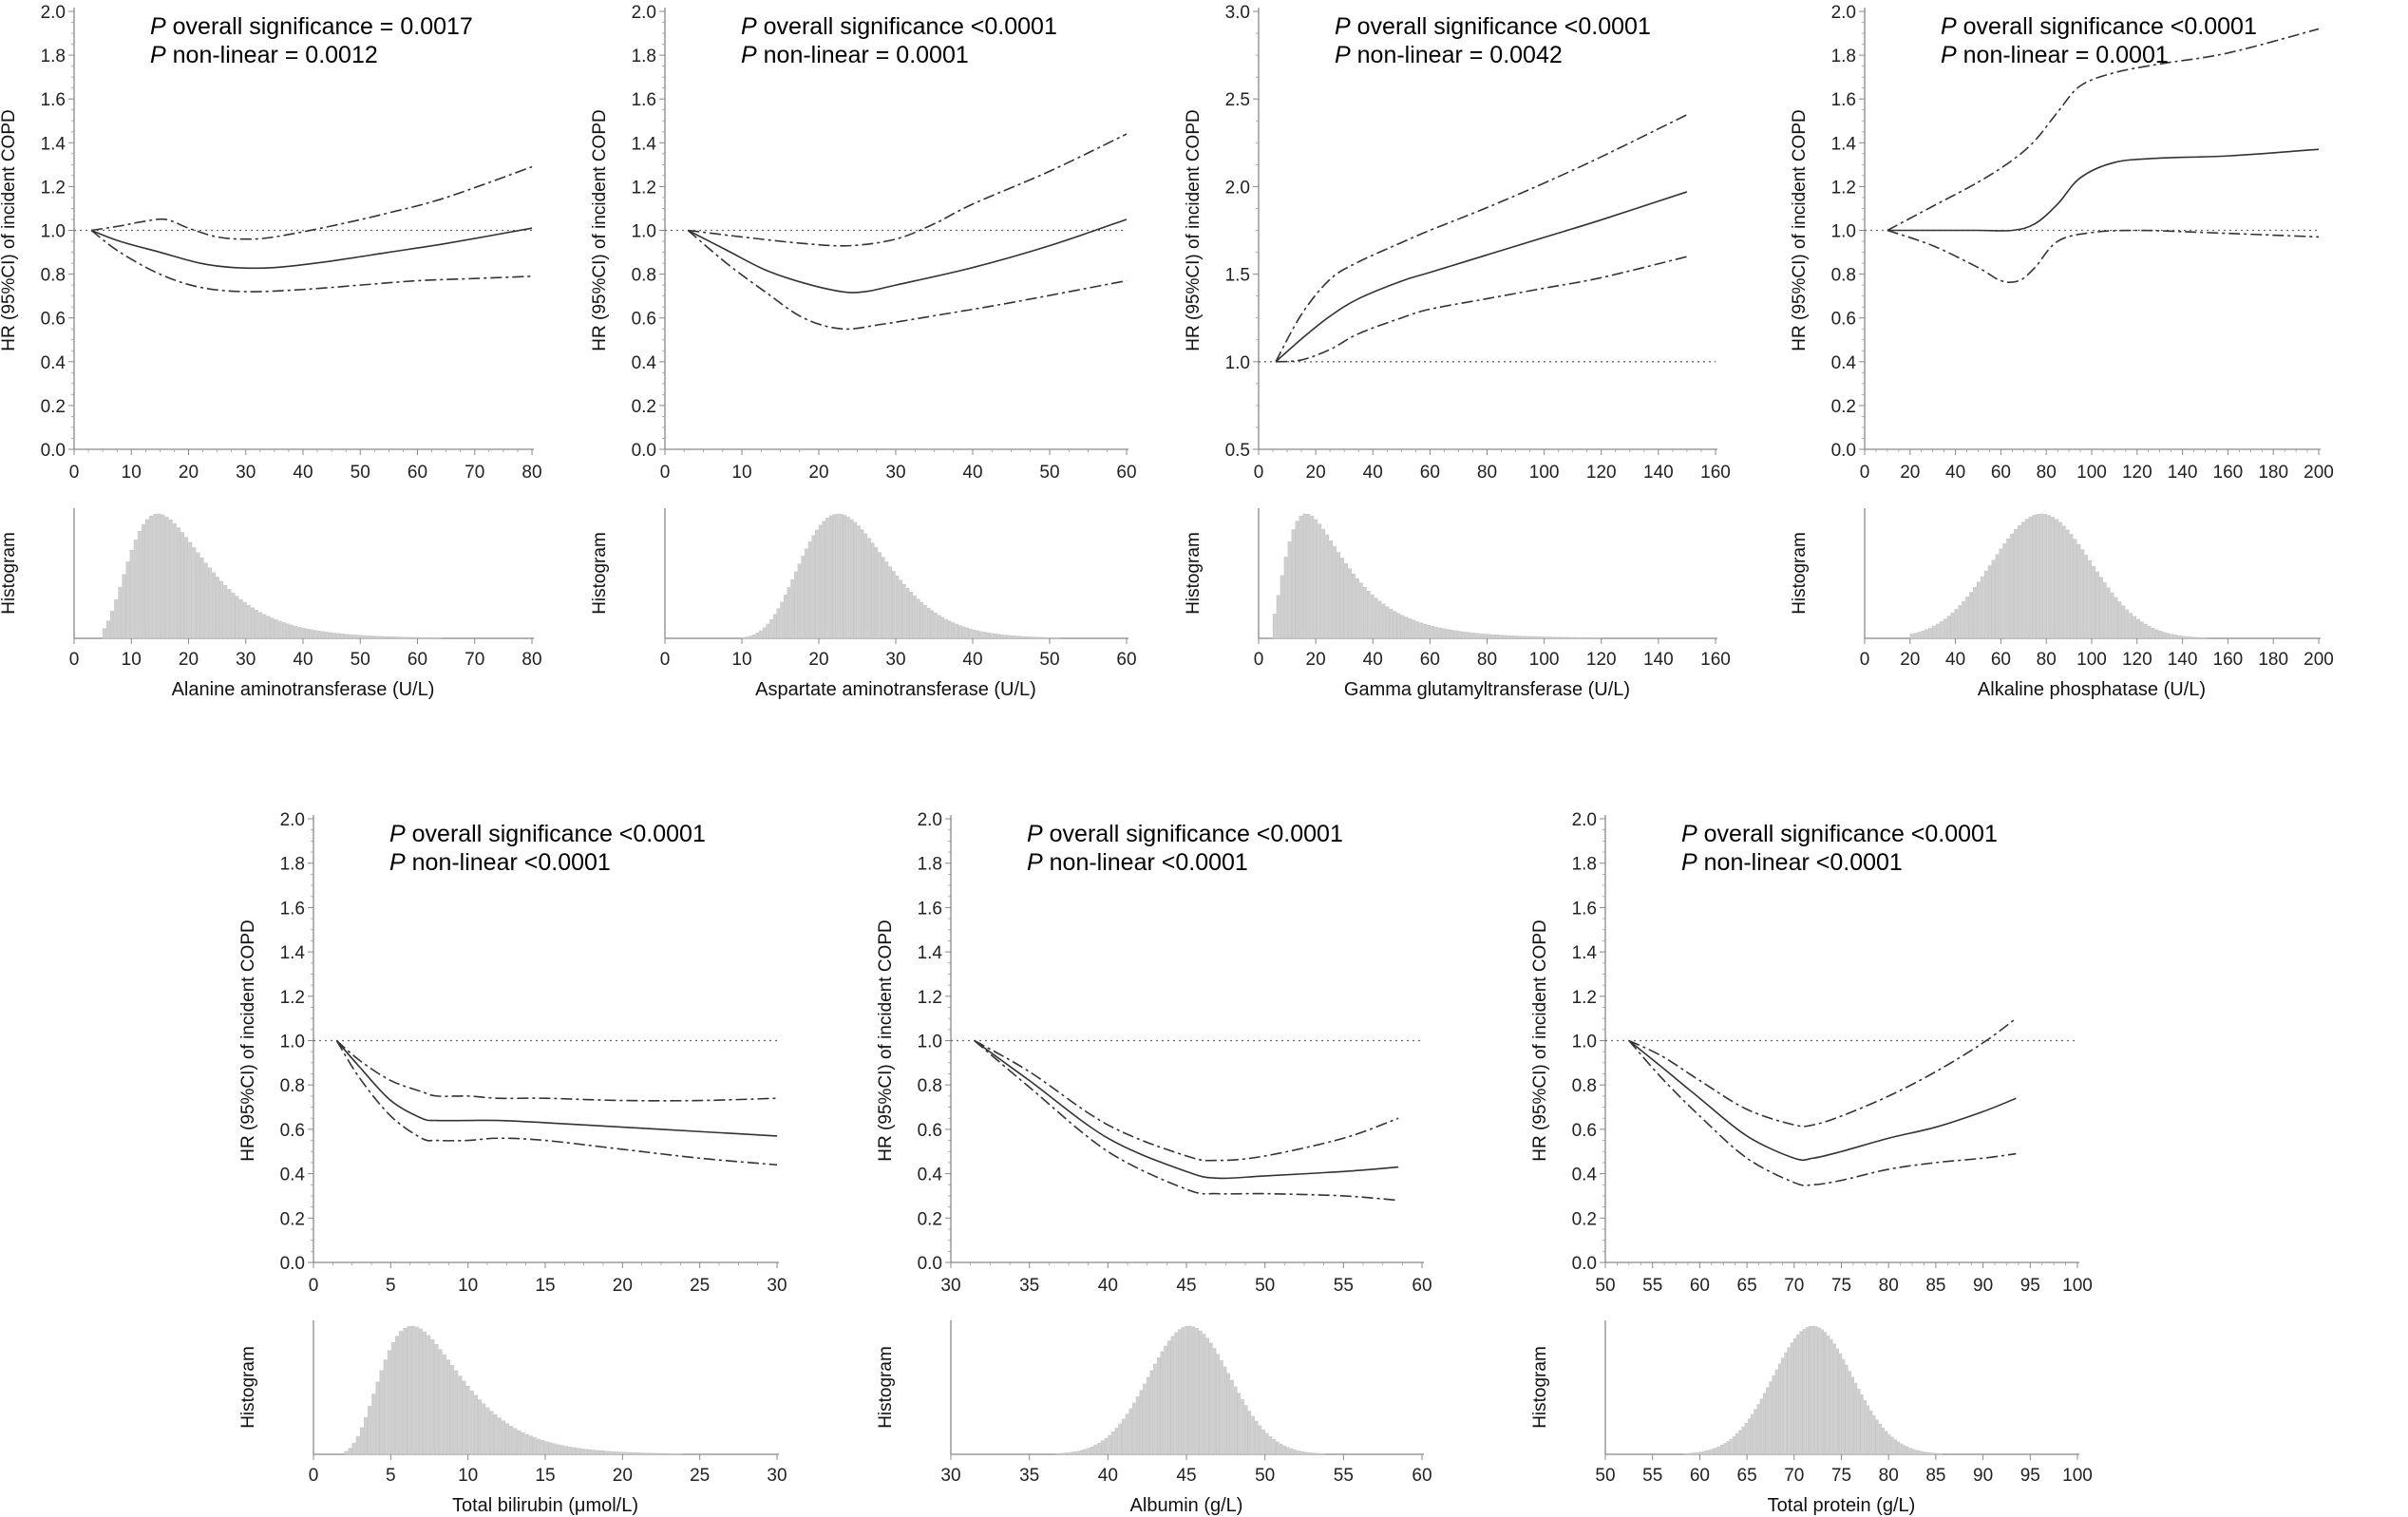 Image resolution: width=2408 pixels, height=1517 pixels. I want to click on y-tick-label: 0.2, so click(1843, 407).